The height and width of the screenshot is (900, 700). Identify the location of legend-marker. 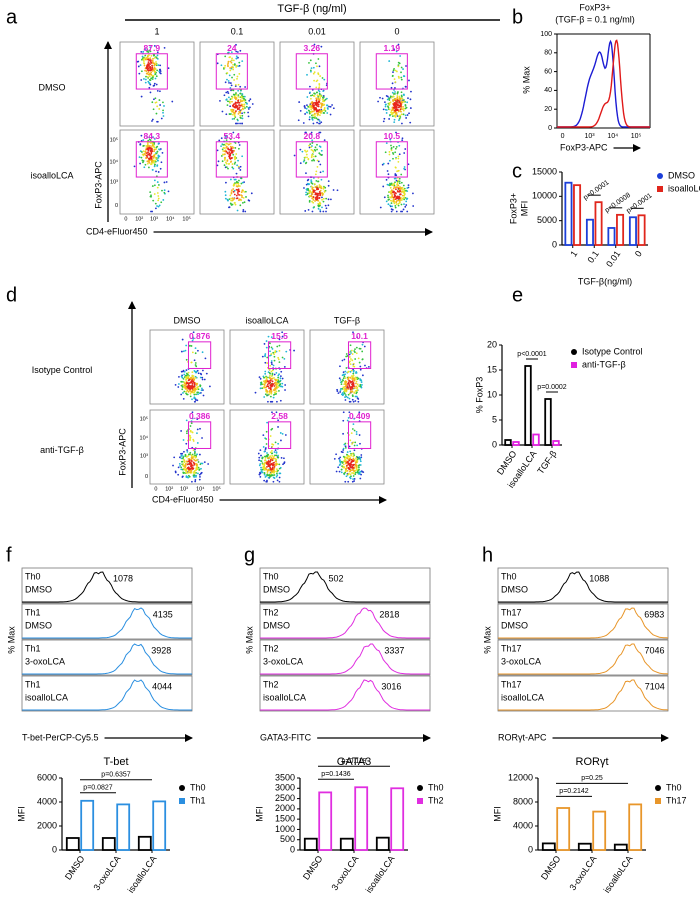
(574, 352).